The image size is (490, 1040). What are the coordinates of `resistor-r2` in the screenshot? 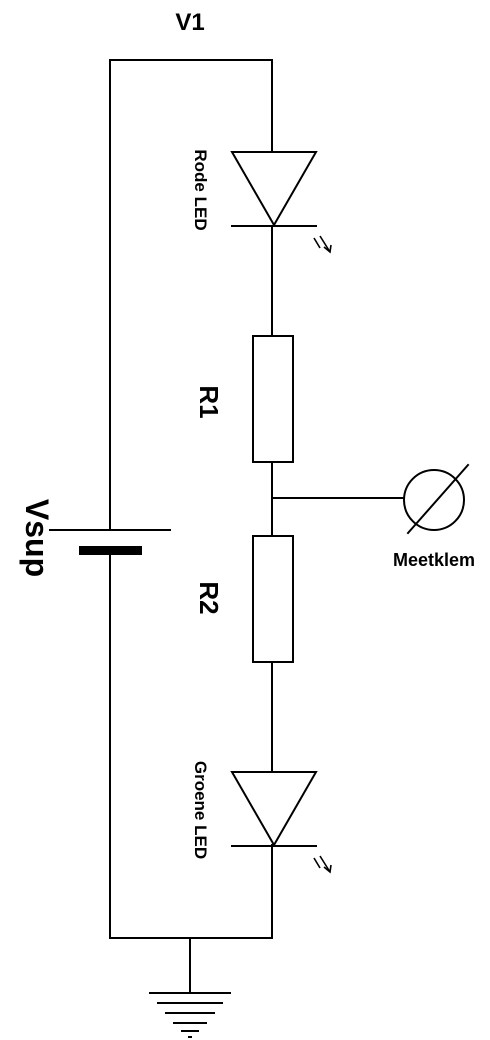 It's located at (273, 599).